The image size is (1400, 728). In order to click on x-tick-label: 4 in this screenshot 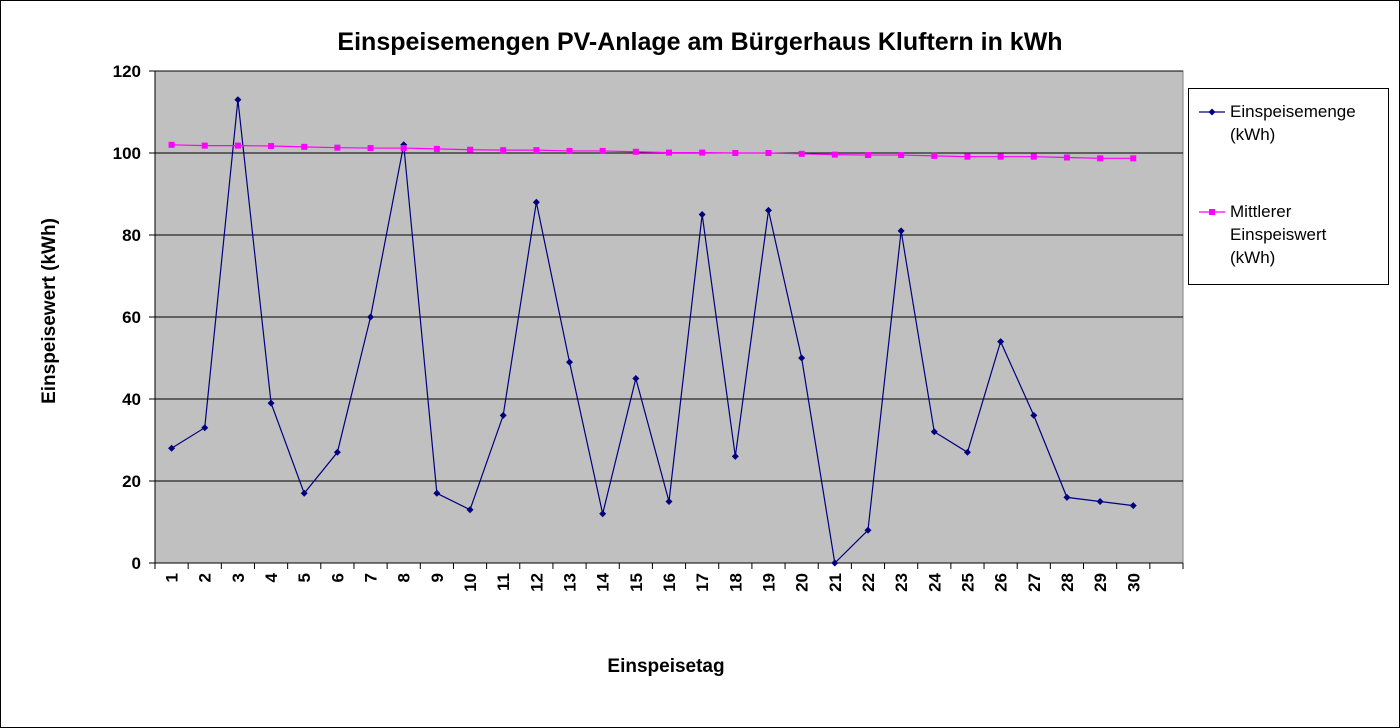, I will do `click(271, 577)`.